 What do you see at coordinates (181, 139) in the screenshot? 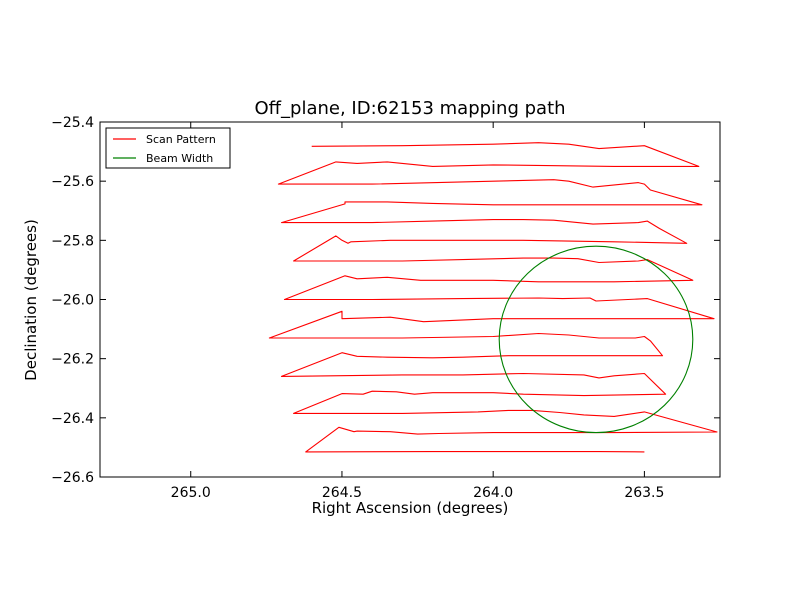
I see `legend-label-scan-pattern: Scan Pattern` at bounding box center [181, 139].